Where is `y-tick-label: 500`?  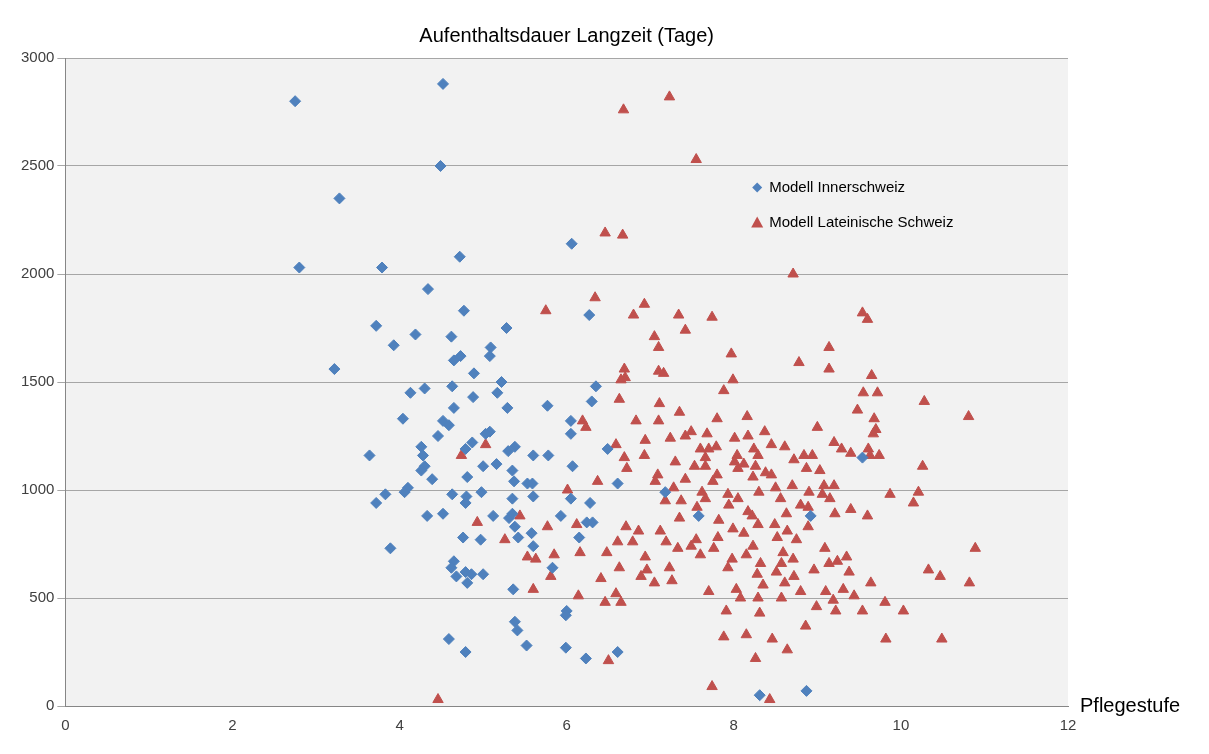
y-tick-label: 500 is located at coordinates (42, 597).